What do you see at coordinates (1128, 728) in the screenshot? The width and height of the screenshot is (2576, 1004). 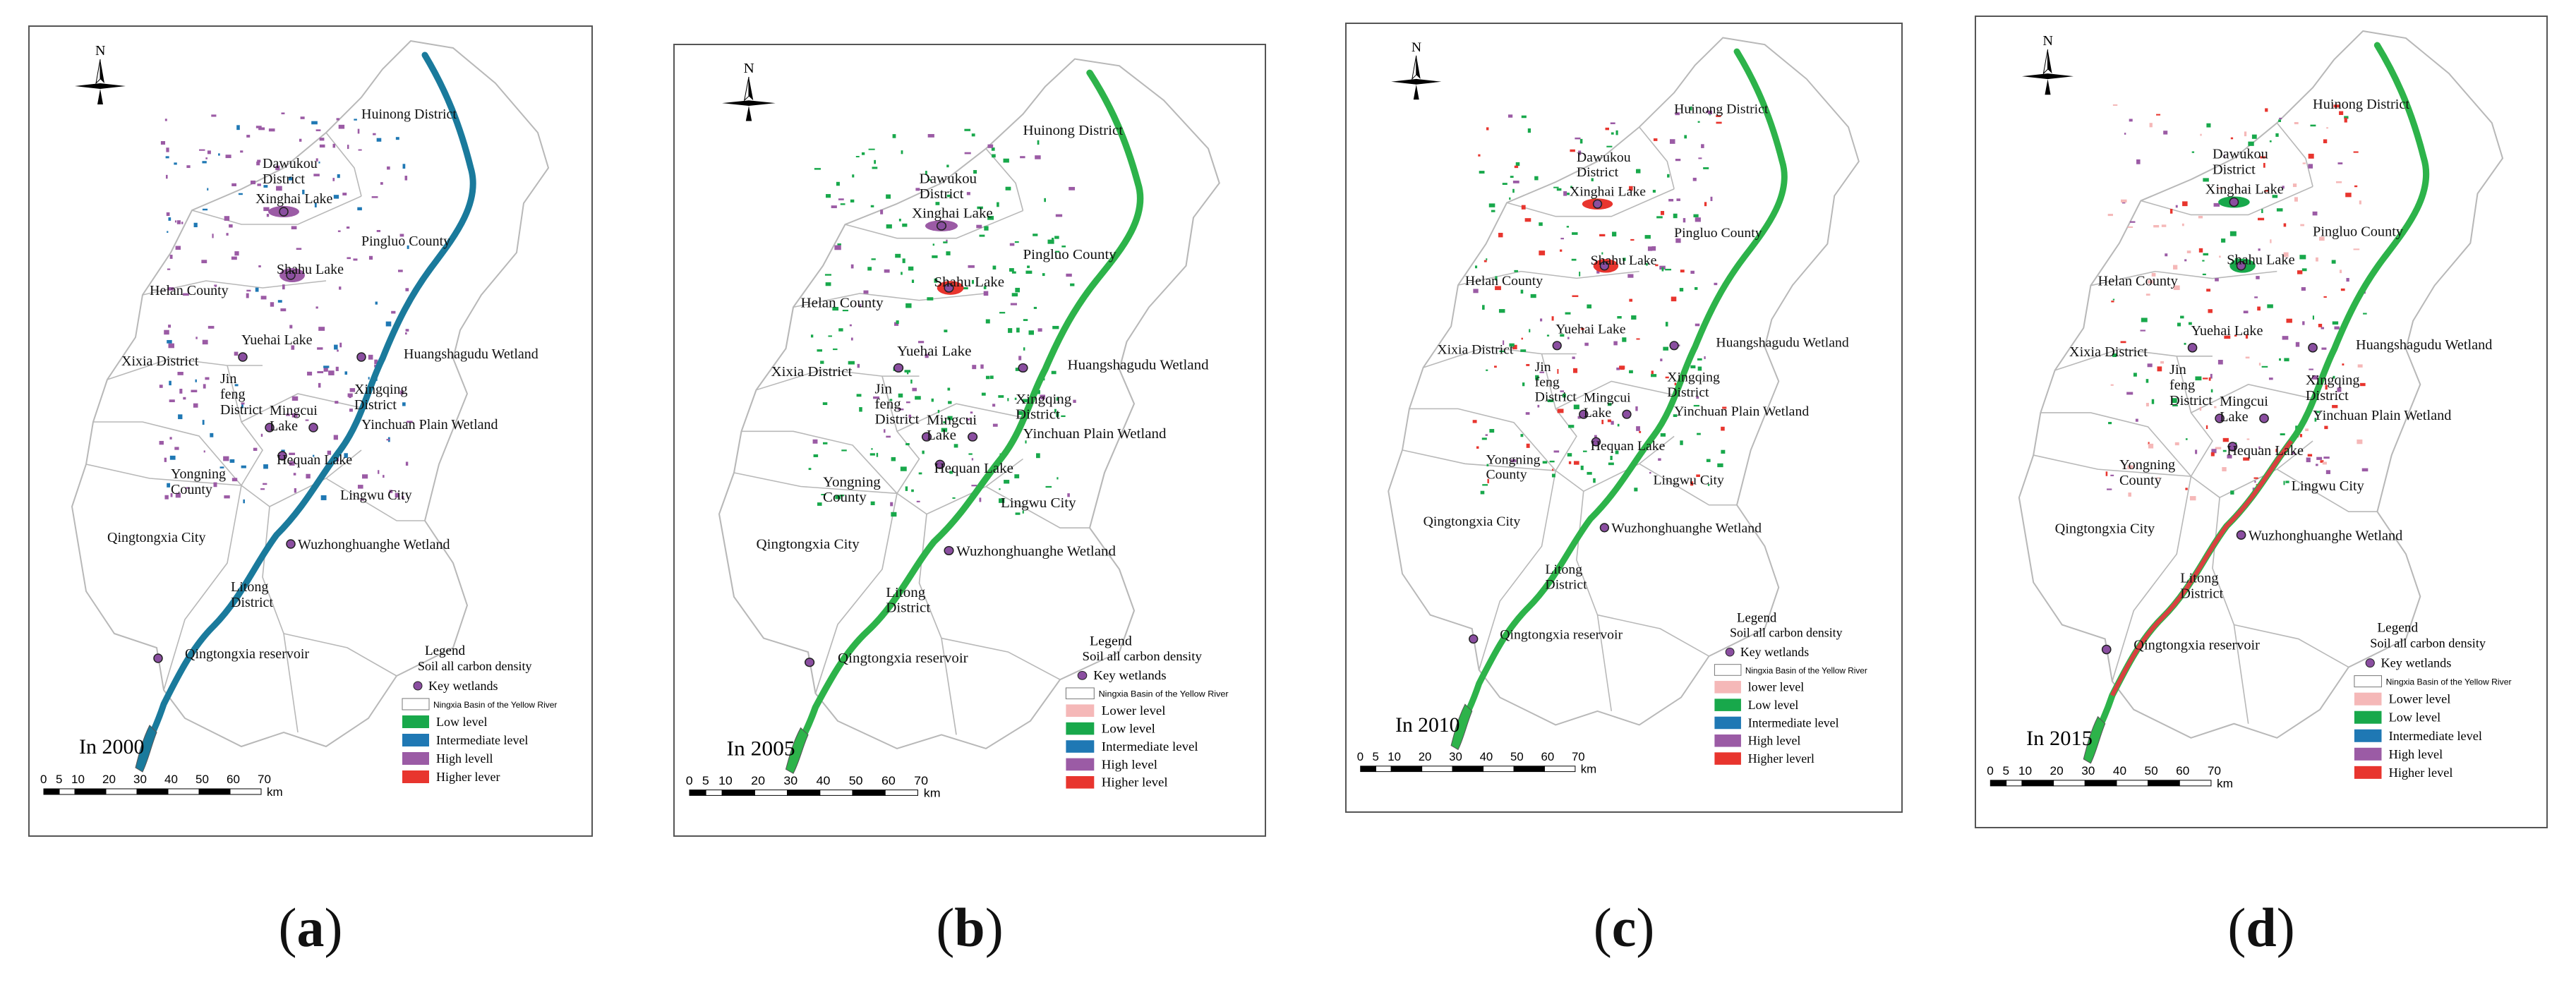 I see `legend-item-label: Low level` at bounding box center [1128, 728].